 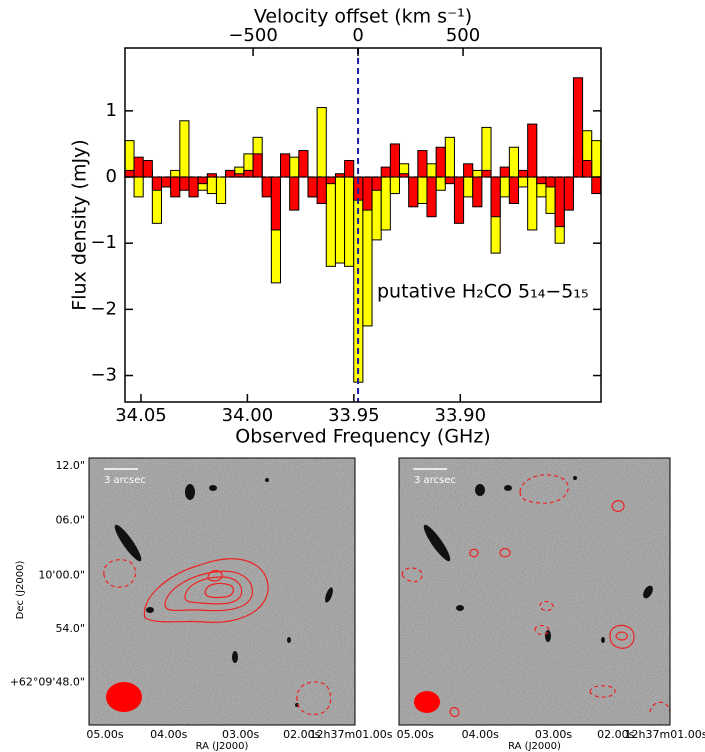 What do you see at coordinates (354, 415) in the screenshot?
I see `x-tick-label: 33.95` at bounding box center [354, 415].